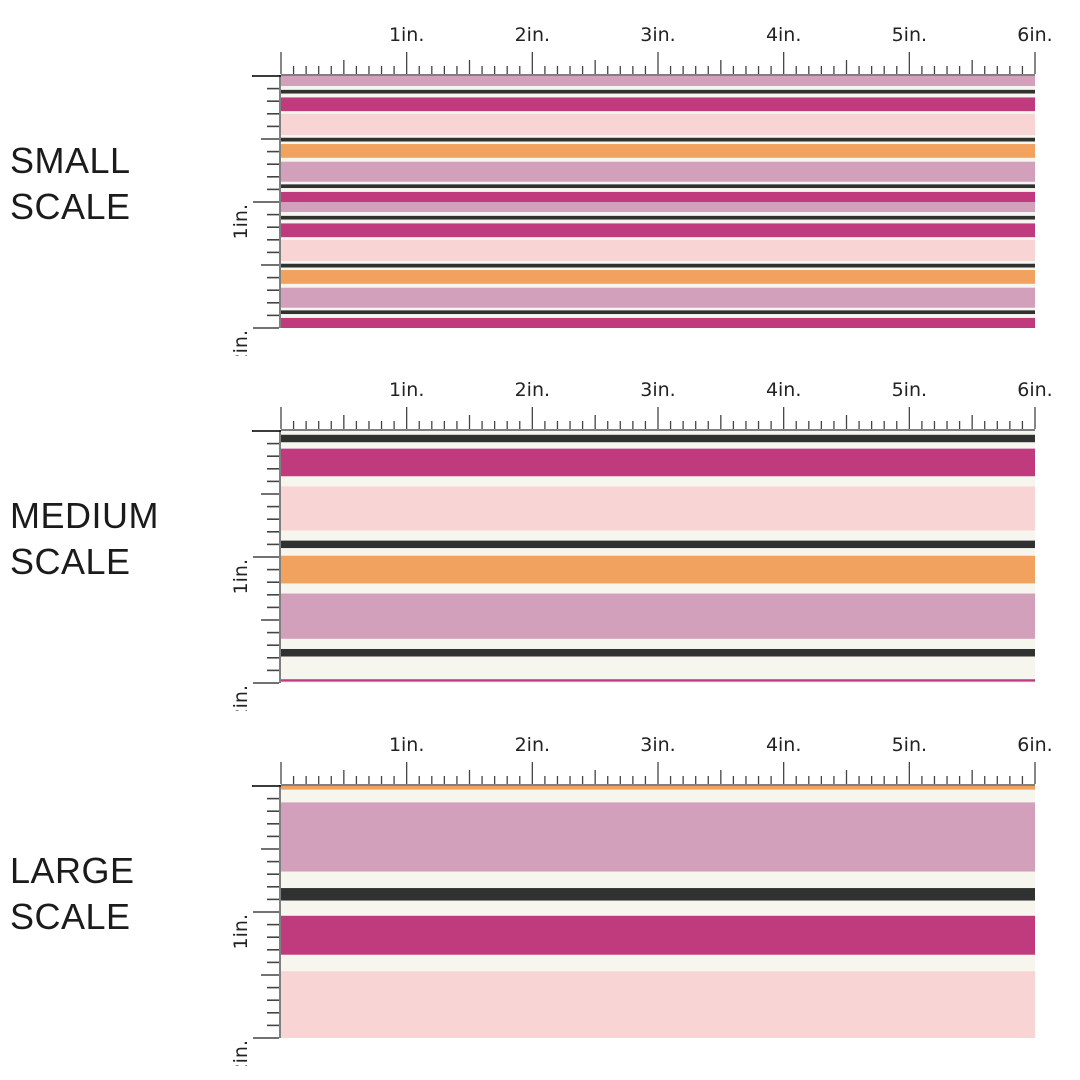 This screenshot has width=1080, height=1080. I want to click on stripe-thin-pink, so click(658, 680).